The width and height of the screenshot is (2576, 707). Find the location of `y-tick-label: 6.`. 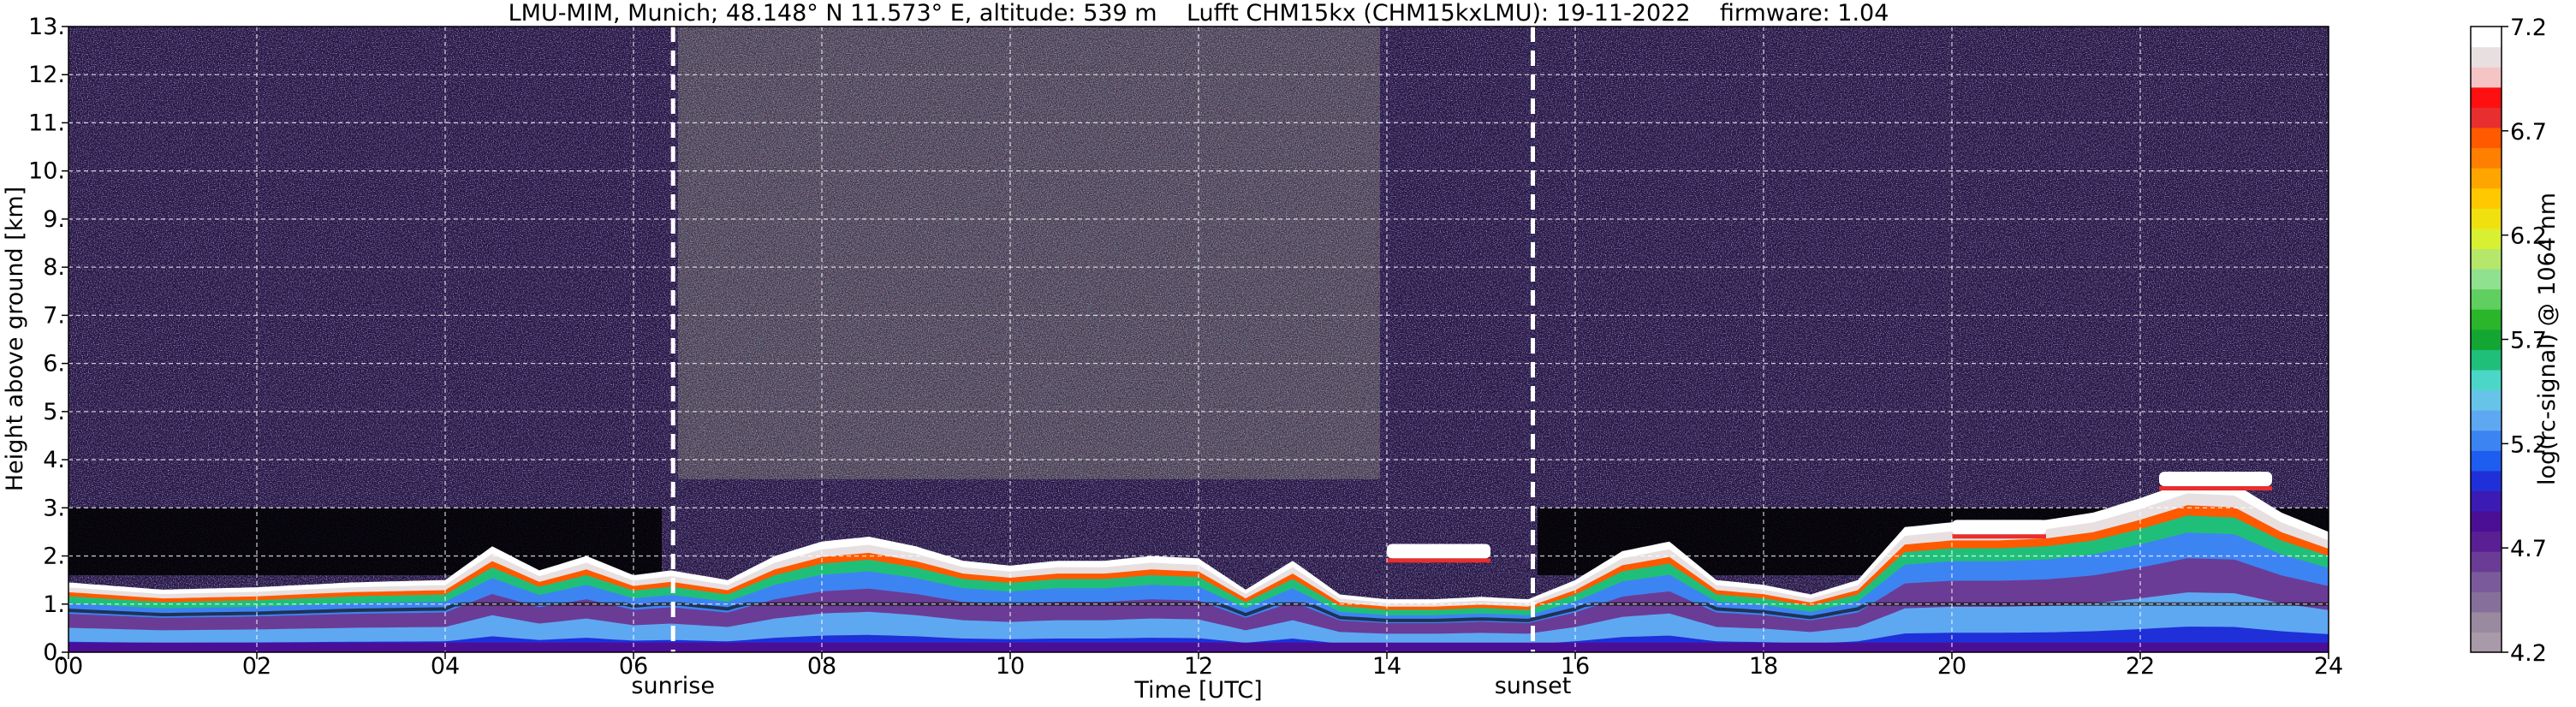

y-tick-label: 6. is located at coordinates (54, 364).